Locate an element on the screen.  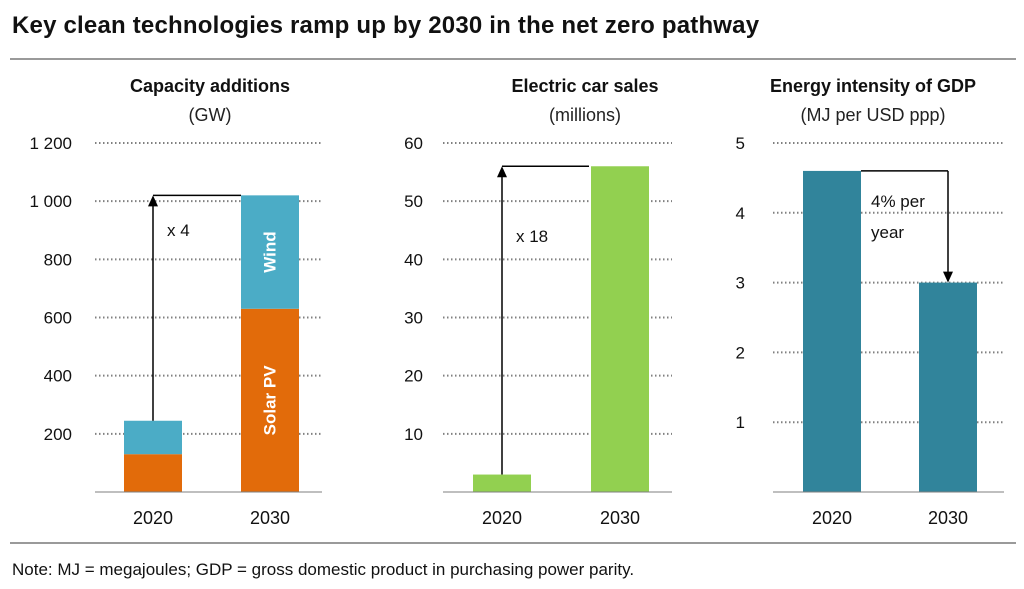
y-tick-label: 50 is located at coordinates (413, 201).